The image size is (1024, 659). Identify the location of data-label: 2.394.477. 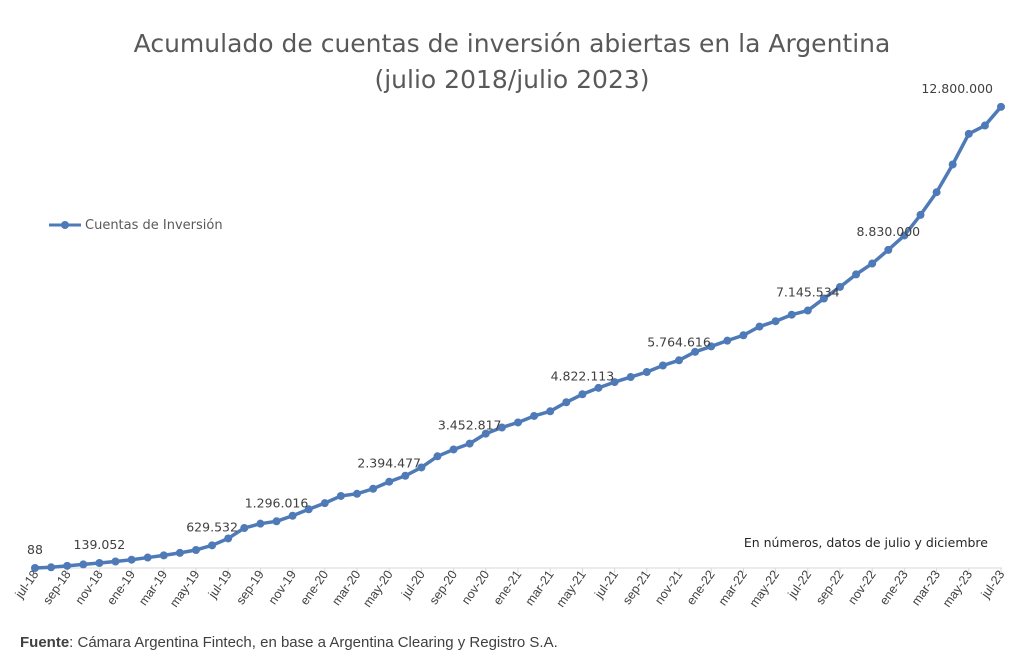
(389, 463).